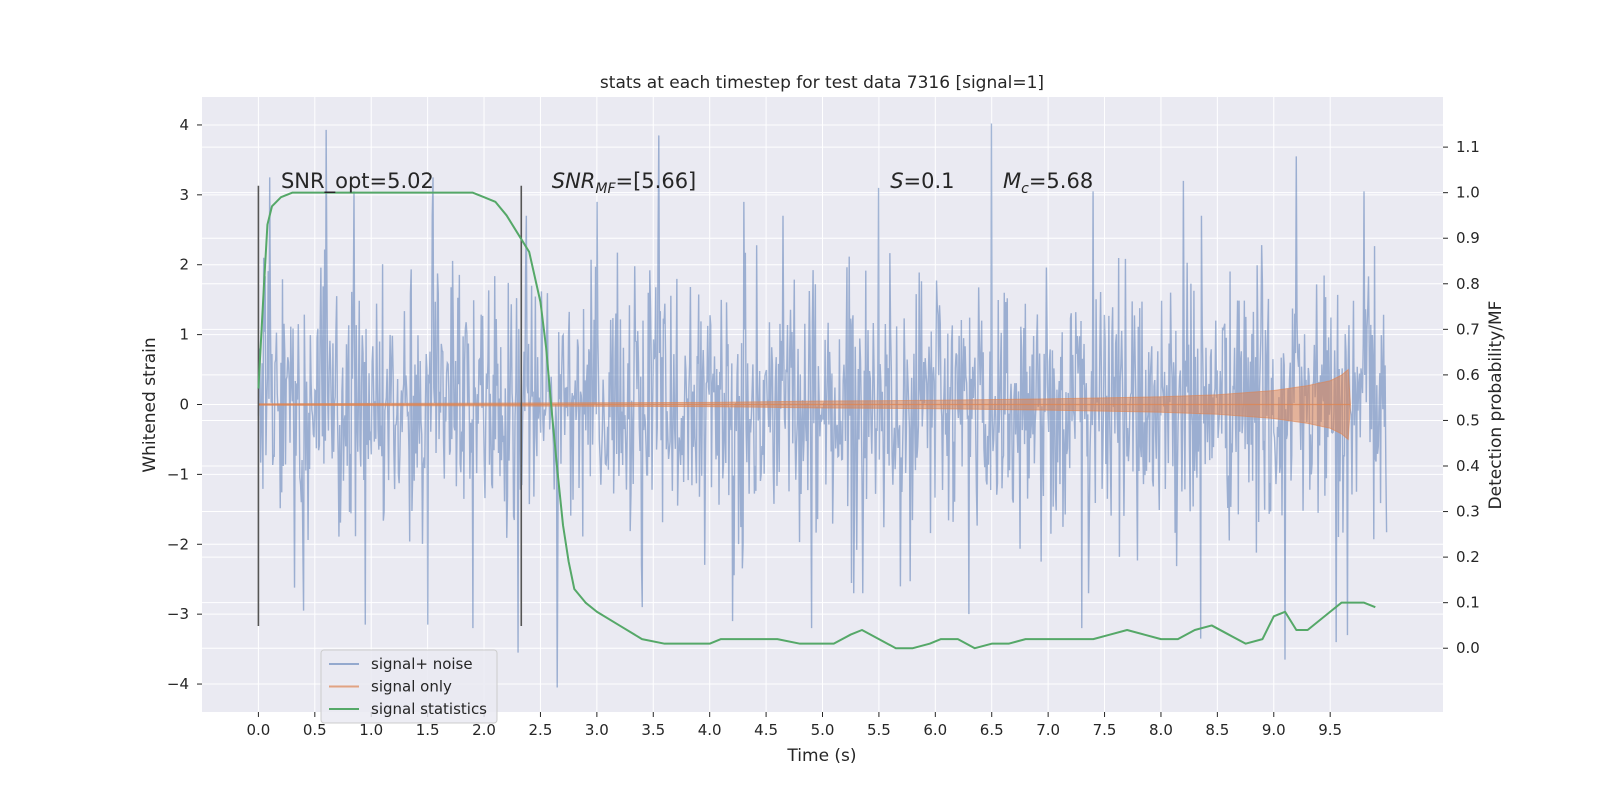 The width and height of the screenshot is (1600, 804). Describe the element at coordinates (1048, 730) in the screenshot. I see `x-tick-label: 7.0` at that location.